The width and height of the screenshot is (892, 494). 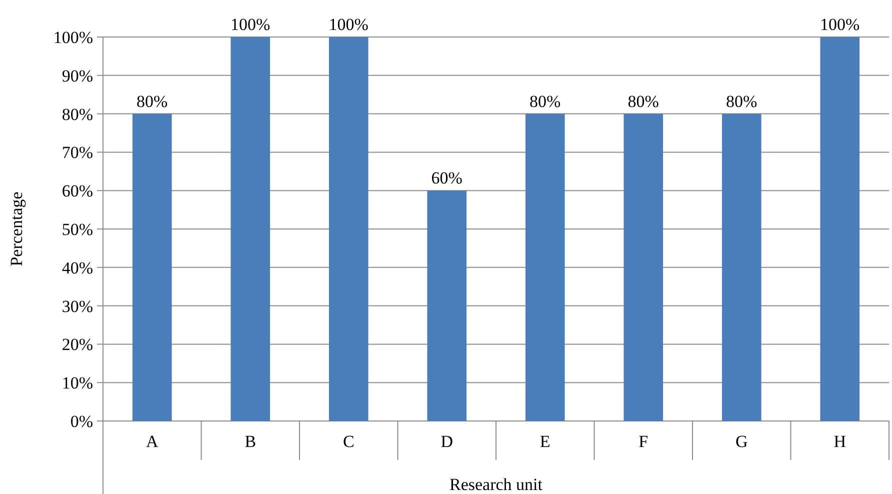 What do you see at coordinates (840, 441) in the screenshot?
I see `x-tick-label: H` at bounding box center [840, 441].